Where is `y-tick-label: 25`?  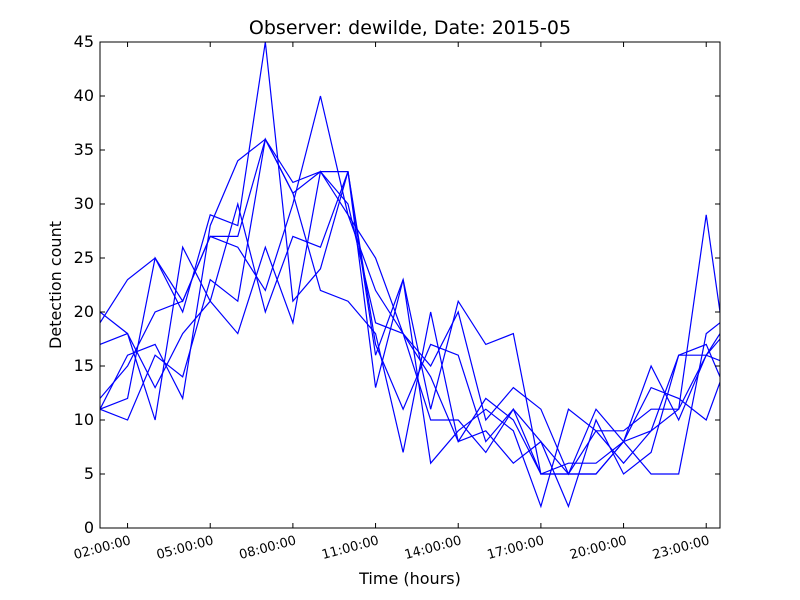 y-tick-label: 25 is located at coordinates (84, 257).